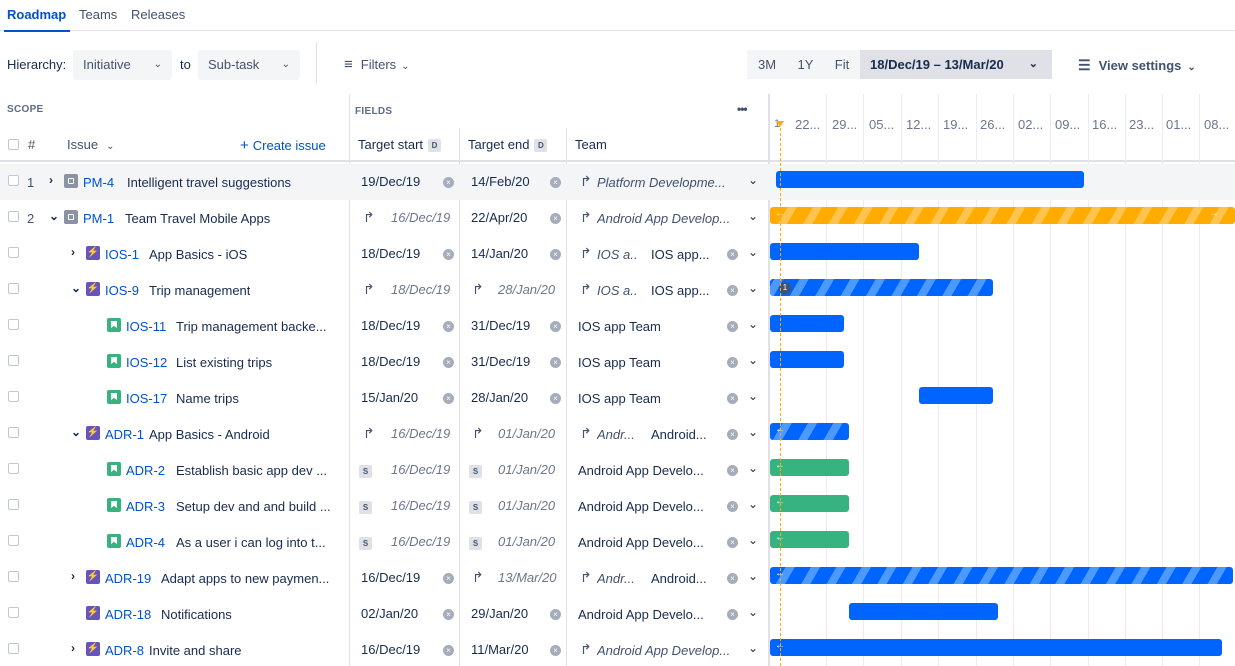  I want to click on zoom-fit-button: Fit, so click(842, 64).